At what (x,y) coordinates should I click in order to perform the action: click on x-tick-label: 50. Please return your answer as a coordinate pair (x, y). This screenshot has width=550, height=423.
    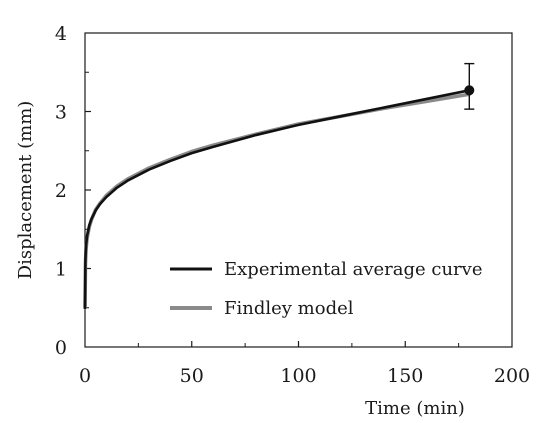
    Looking at the image, I should click on (192, 376).